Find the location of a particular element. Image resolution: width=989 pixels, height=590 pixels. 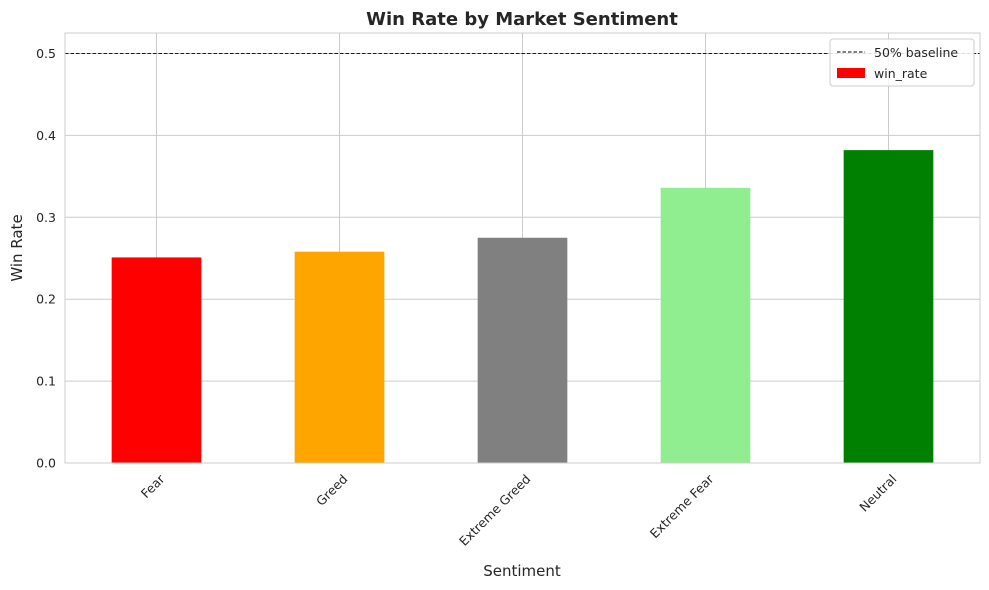

legend: 50% baseline win_rate is located at coordinates (902, 62).